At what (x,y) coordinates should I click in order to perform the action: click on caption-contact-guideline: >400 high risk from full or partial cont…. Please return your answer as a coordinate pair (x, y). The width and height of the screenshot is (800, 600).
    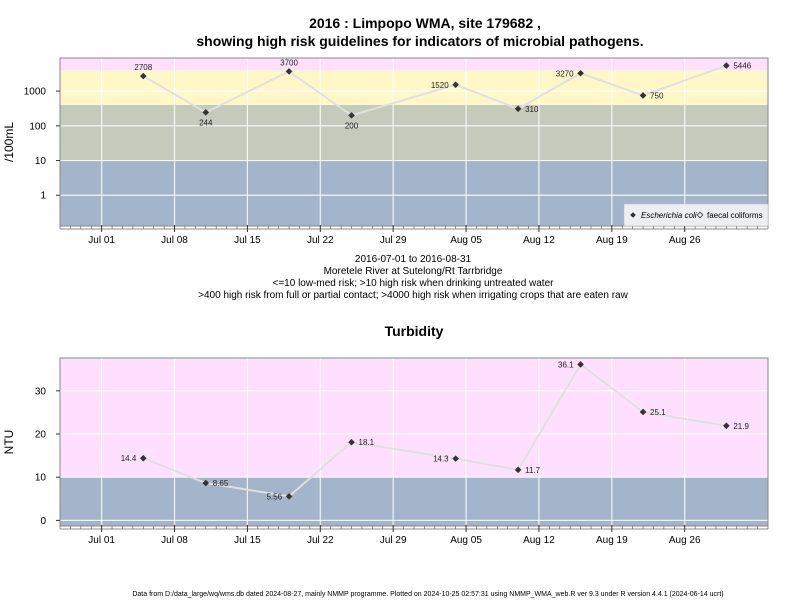
    Looking at the image, I should click on (413, 295).